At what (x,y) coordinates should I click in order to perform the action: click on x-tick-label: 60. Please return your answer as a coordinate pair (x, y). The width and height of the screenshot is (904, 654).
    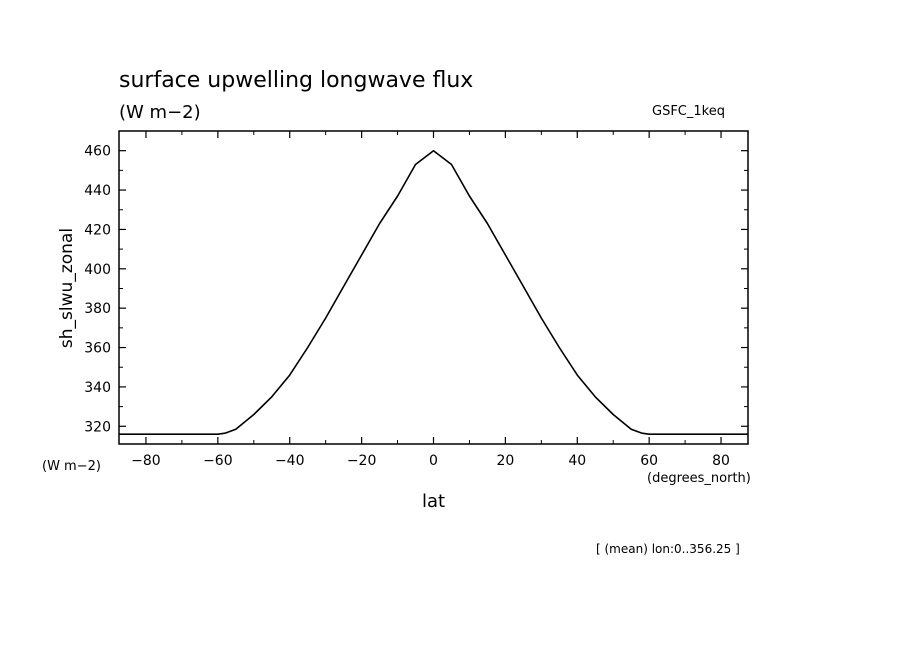
    Looking at the image, I should click on (649, 461).